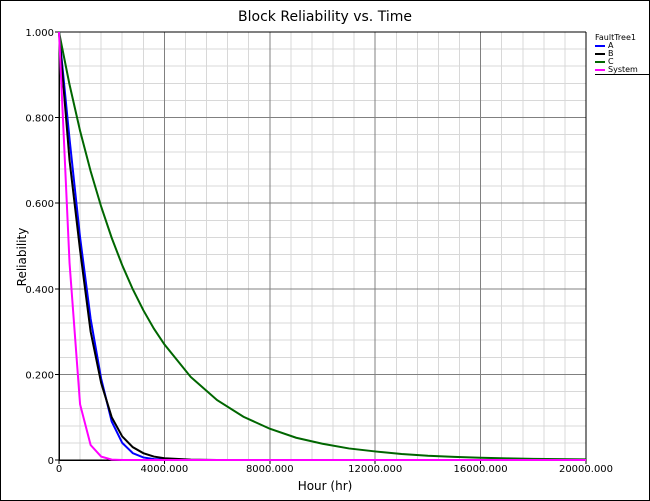 The image size is (650, 501). What do you see at coordinates (611, 53) in the screenshot?
I see `legend-label: B` at bounding box center [611, 53].